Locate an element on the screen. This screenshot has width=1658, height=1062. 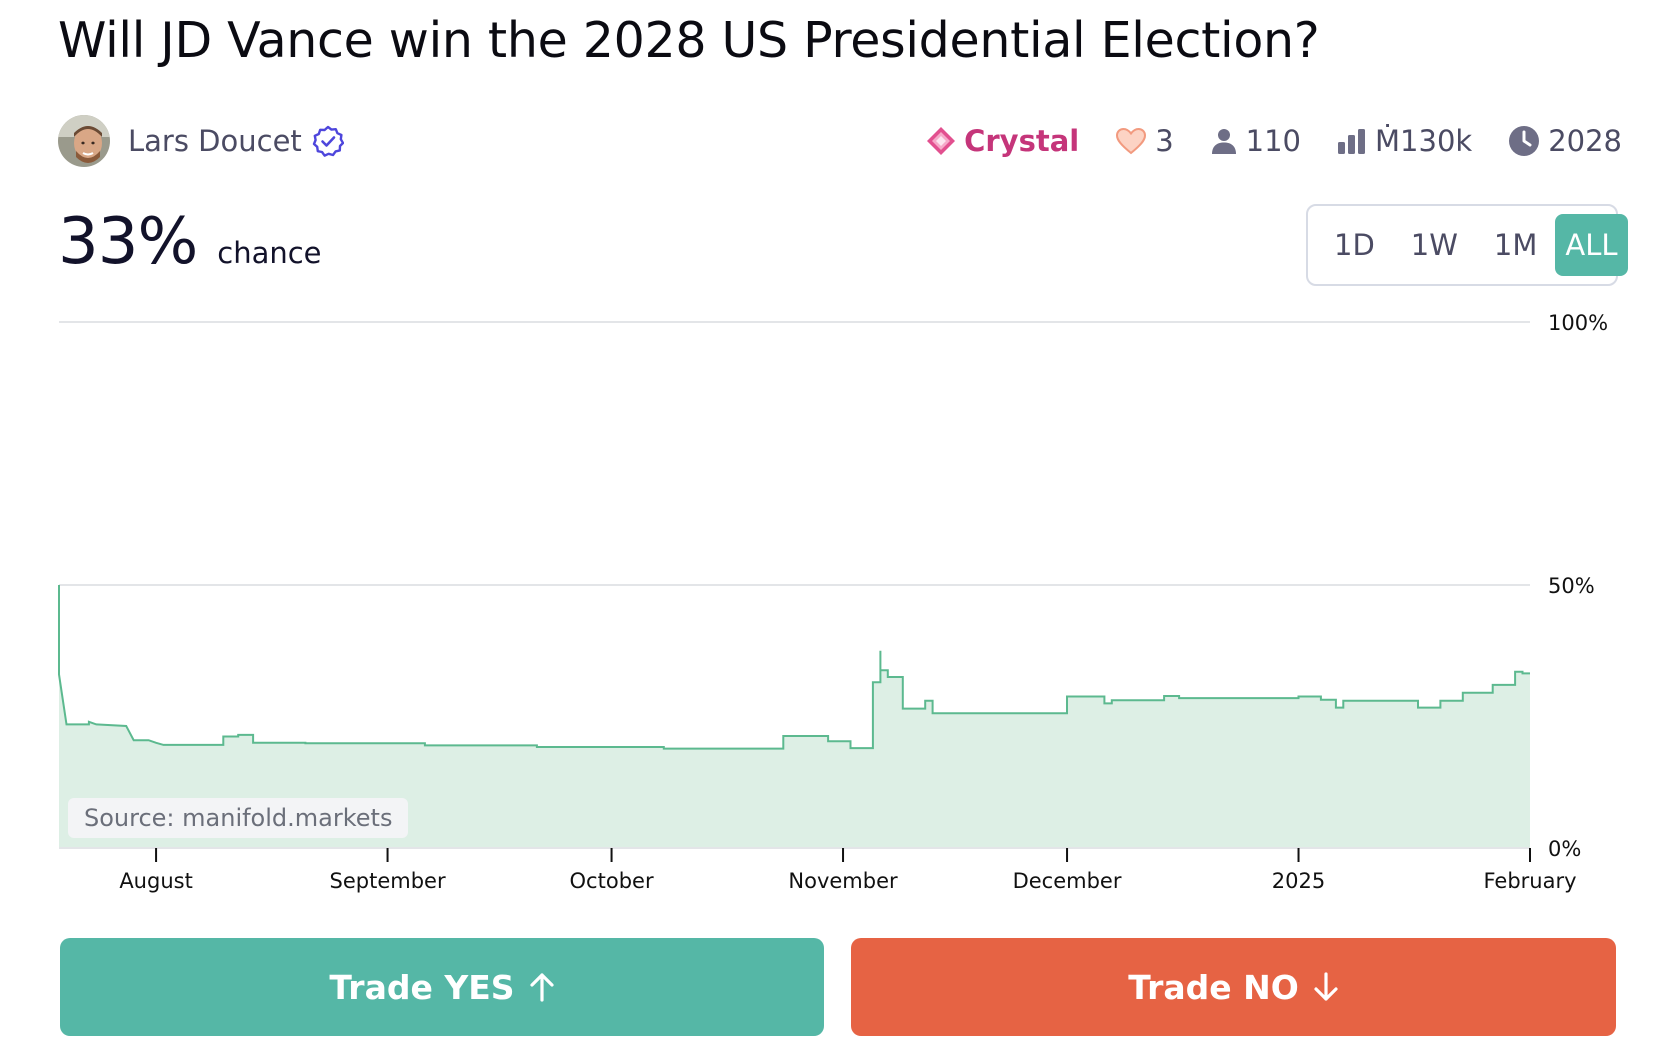
arrow-down-icon is located at coordinates (1326, 986).